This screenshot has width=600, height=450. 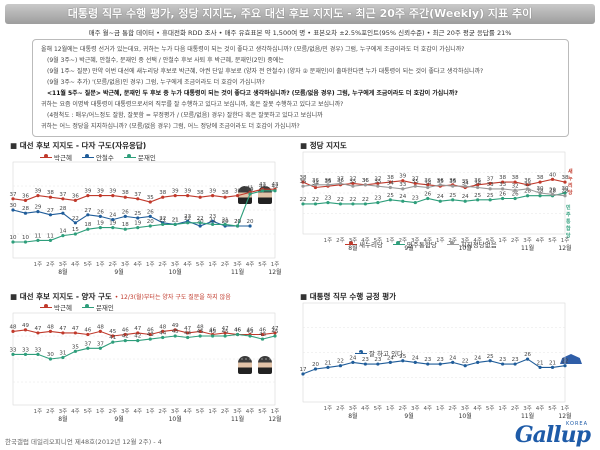 I want to click on data-label: 23, so click(x=502, y=360).